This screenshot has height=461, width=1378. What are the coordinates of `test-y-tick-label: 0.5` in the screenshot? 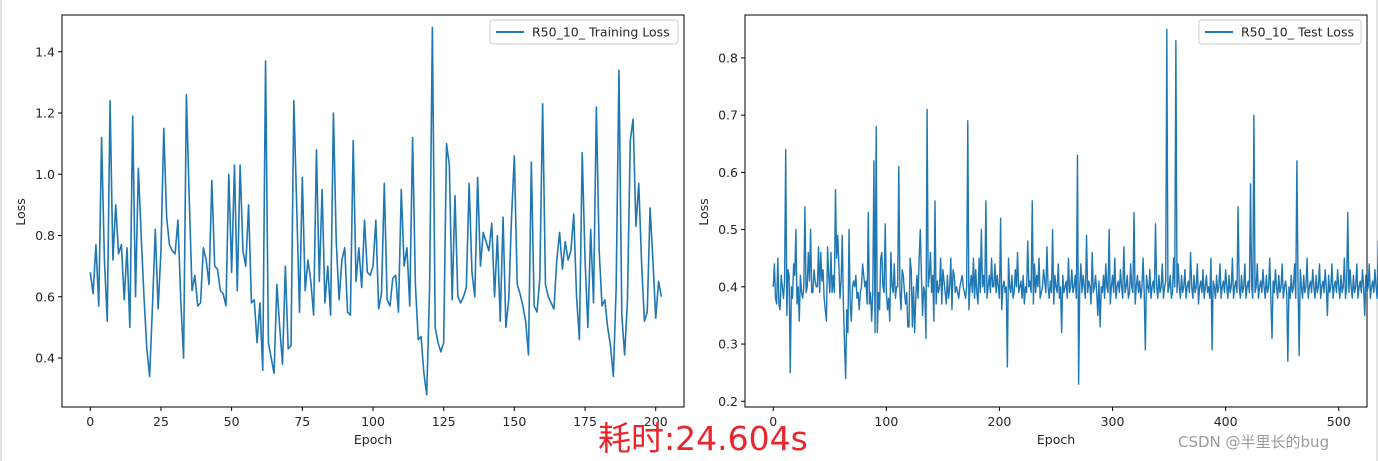 It's located at (728, 229).